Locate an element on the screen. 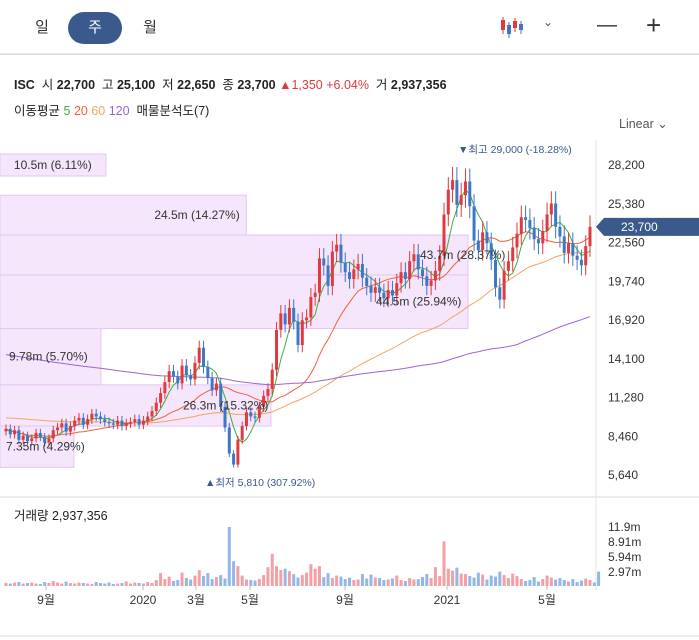  x-tick-label: 2020 is located at coordinates (143, 600).